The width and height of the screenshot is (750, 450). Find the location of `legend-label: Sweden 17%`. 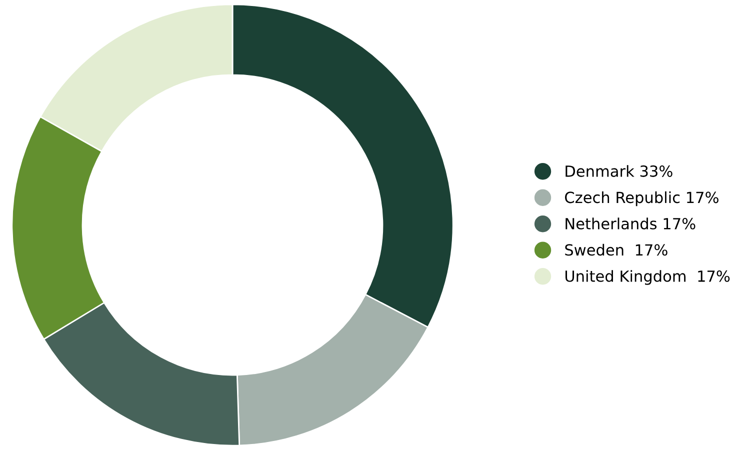

legend-label: Sweden 17% is located at coordinates (616, 250).